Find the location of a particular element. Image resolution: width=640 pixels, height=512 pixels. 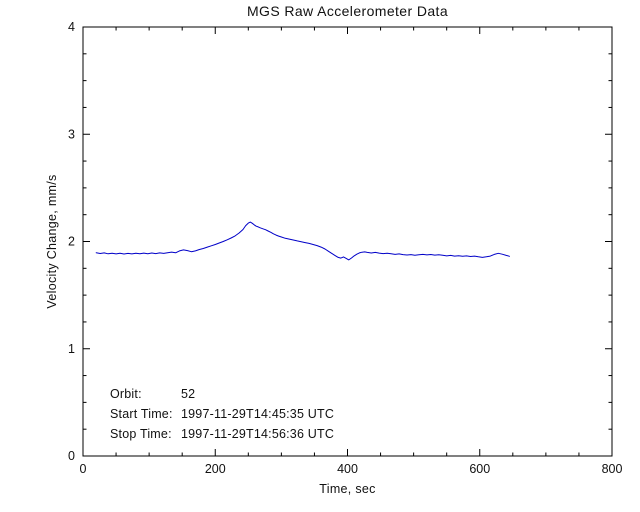

annotation-orbit-value: 52 is located at coordinates (188, 394).